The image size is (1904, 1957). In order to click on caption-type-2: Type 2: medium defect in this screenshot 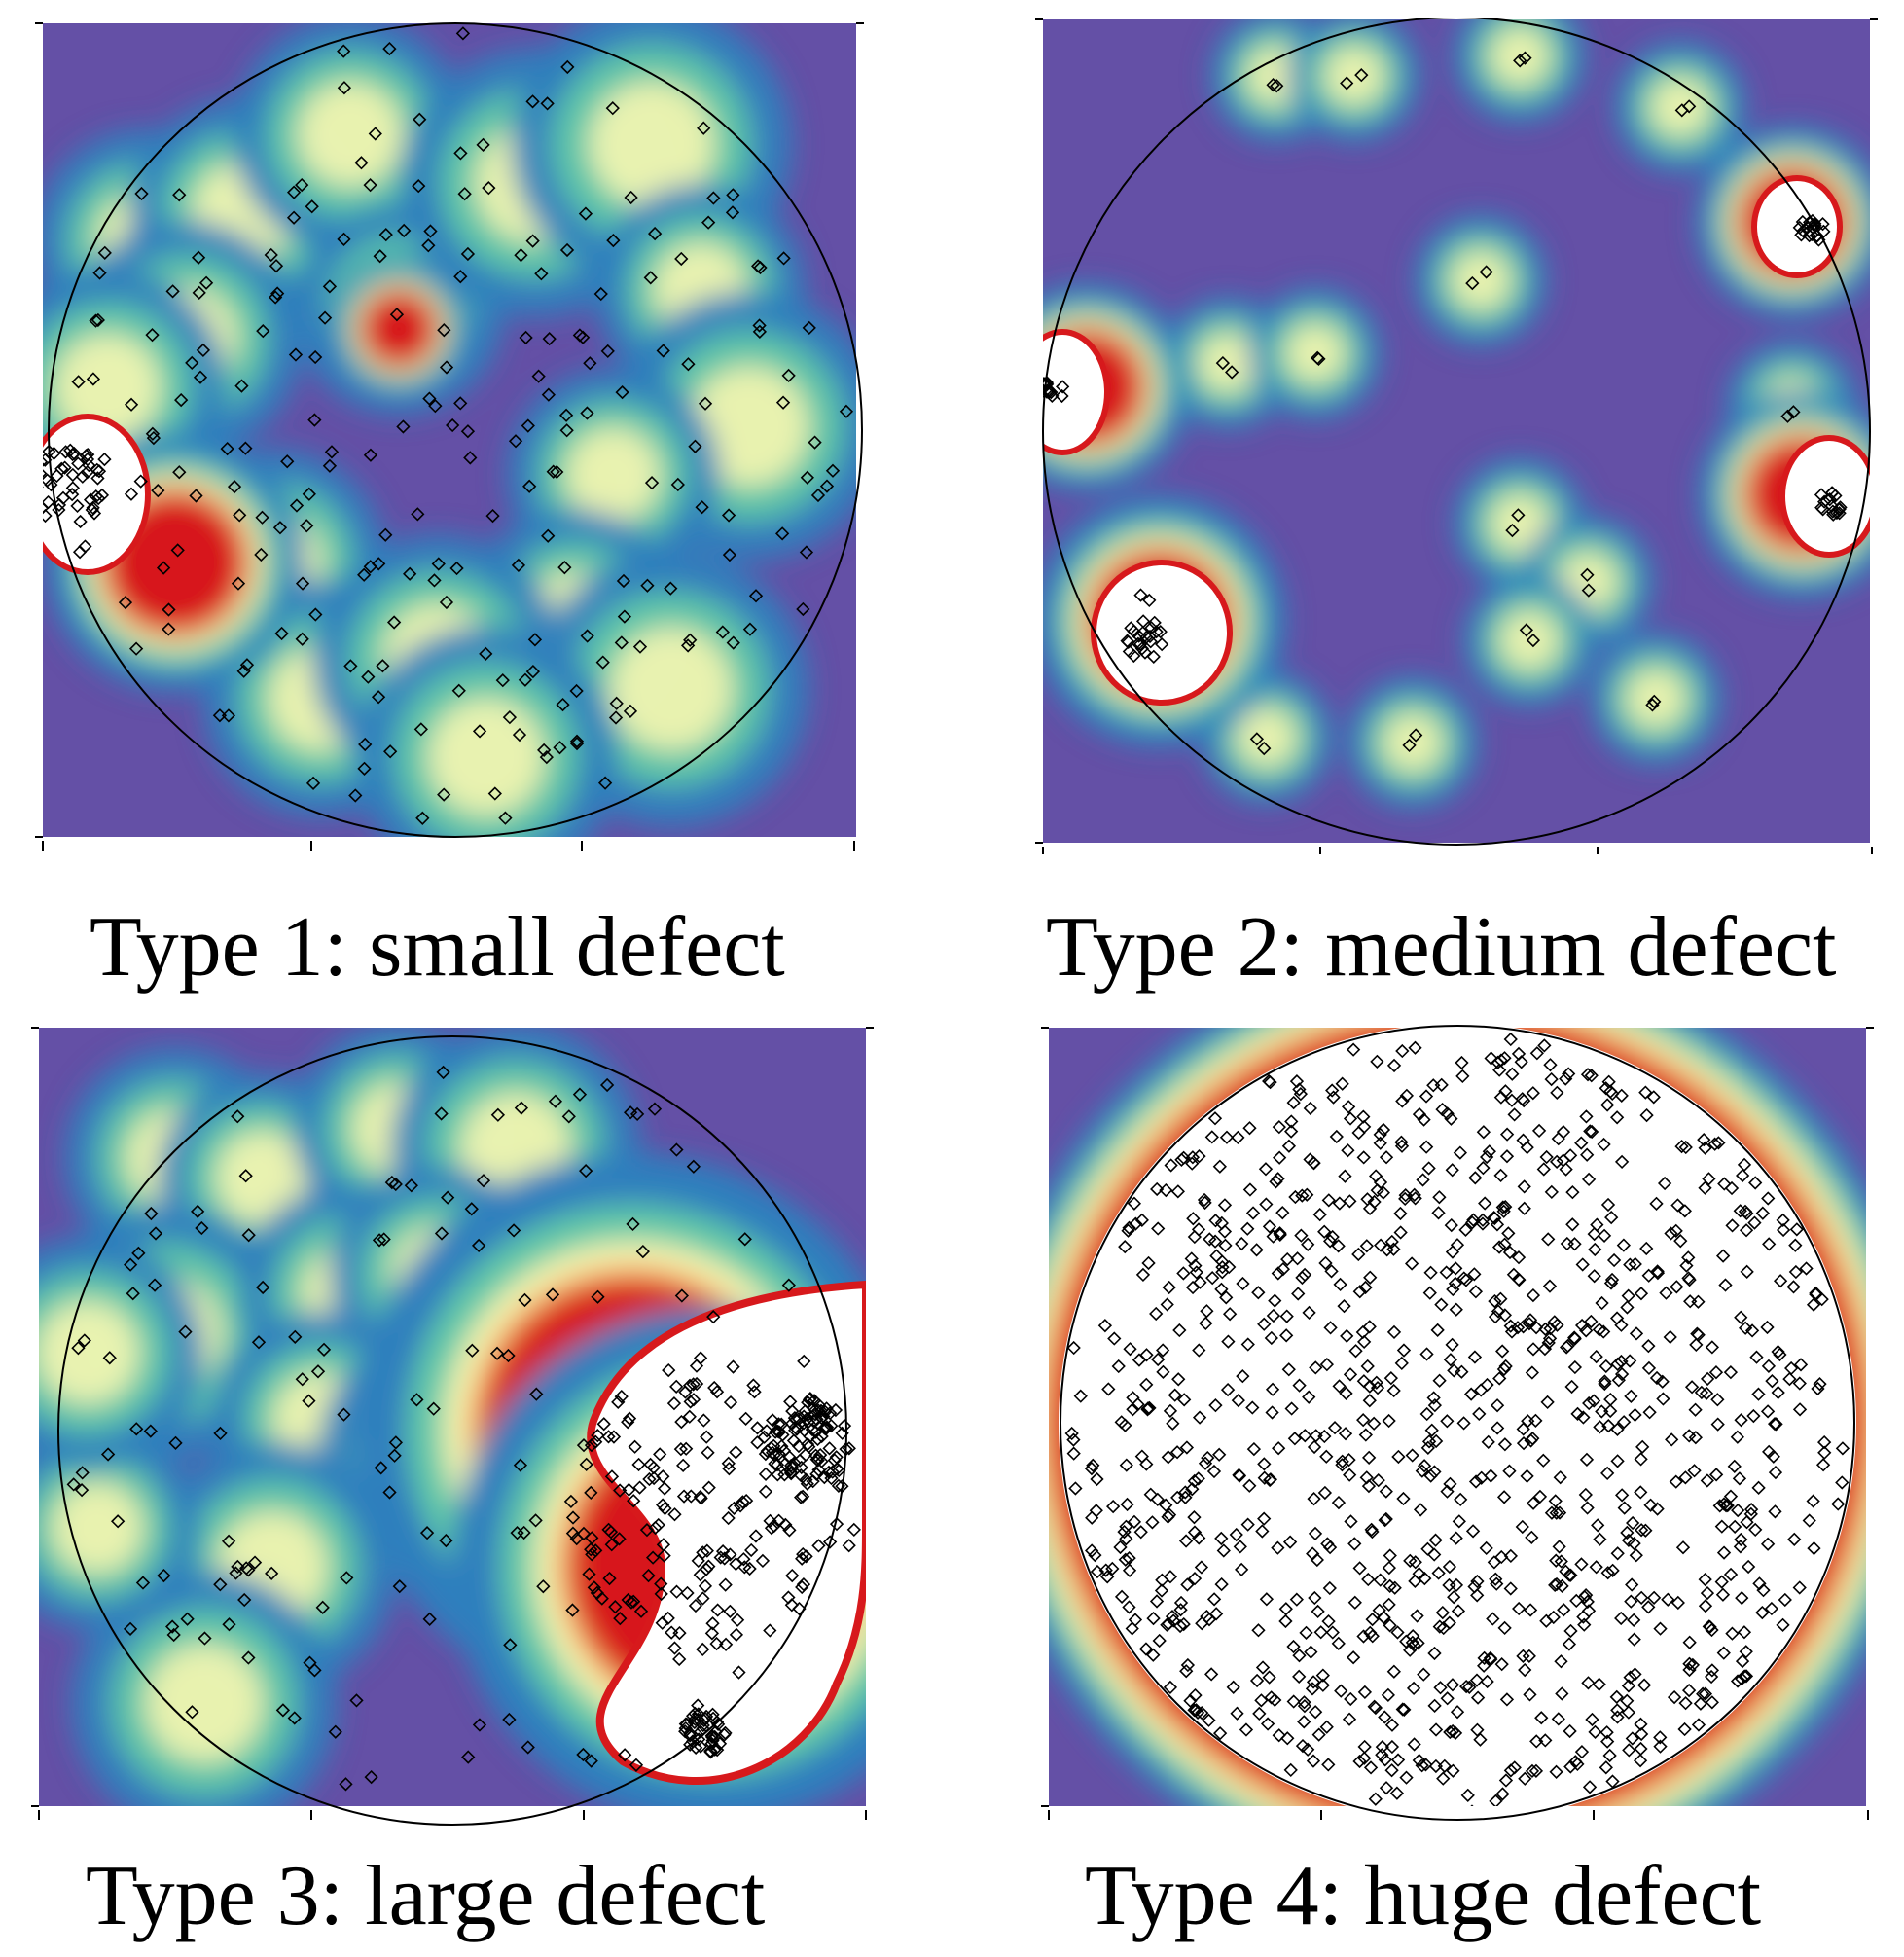, I will do `click(1441, 947)`.